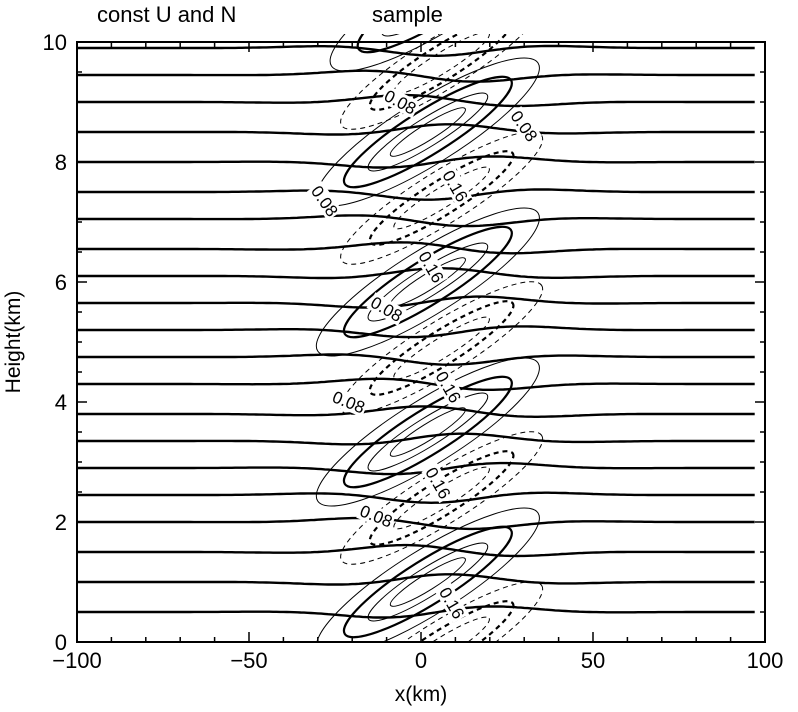 This screenshot has height=712, width=798. I want to click on y-tick-label: 6, so click(61, 282).